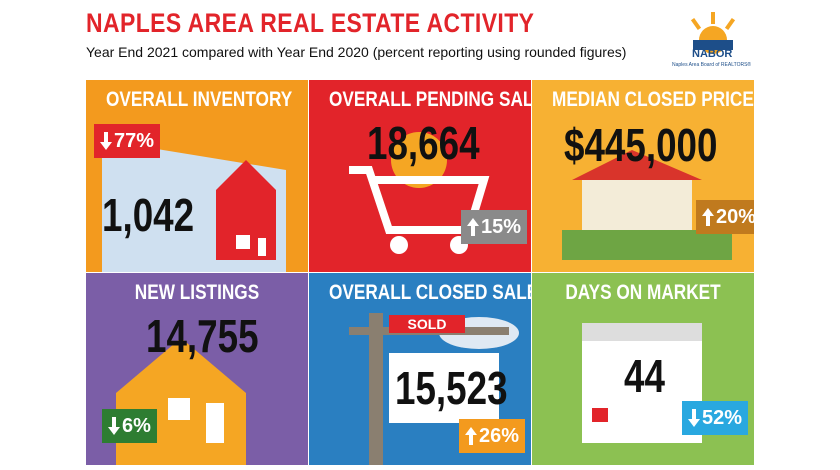 The height and width of the screenshot is (470, 840). Describe the element at coordinates (134, 140) in the screenshot. I see `change: 77%` at that location.